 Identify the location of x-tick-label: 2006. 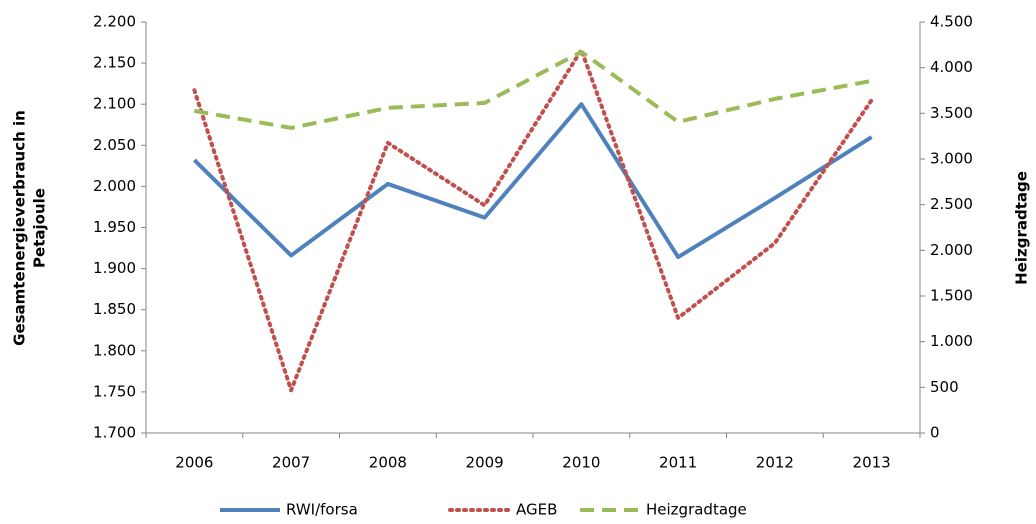
(194, 463).